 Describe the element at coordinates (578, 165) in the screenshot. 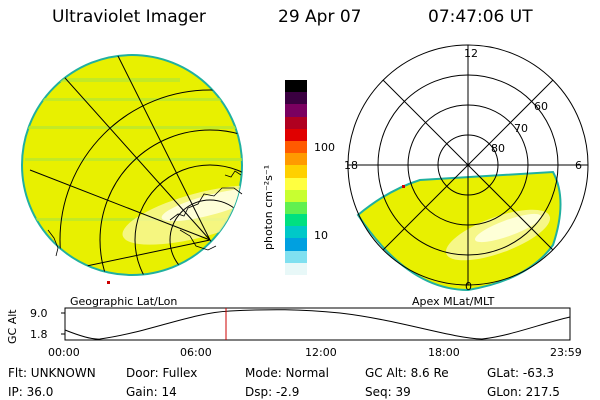

I see `mlt-label-6: 6` at that location.